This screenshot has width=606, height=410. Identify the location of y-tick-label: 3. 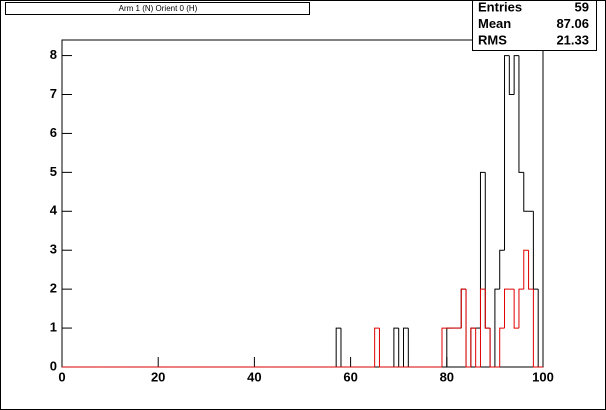
(53, 249).